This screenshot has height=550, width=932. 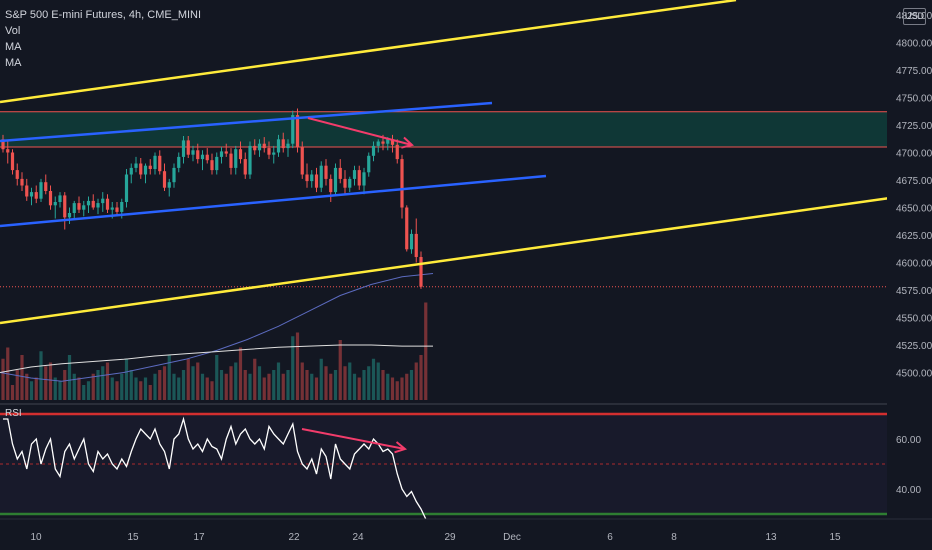 What do you see at coordinates (914, 154) in the screenshot?
I see `price-tick-label: 4700.00` at bounding box center [914, 154].